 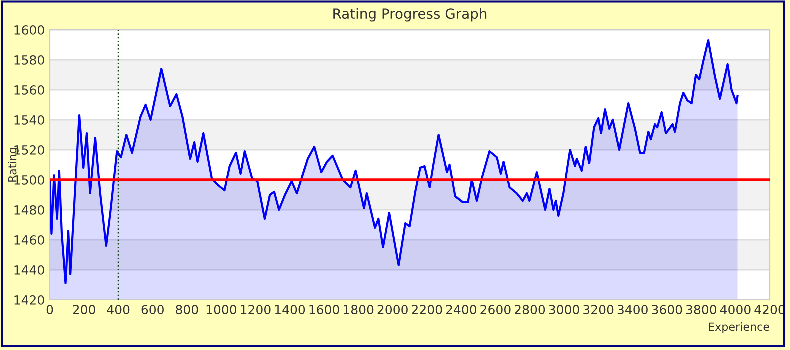 I want to click on y-tick-label: 1440, so click(x=29, y=270).